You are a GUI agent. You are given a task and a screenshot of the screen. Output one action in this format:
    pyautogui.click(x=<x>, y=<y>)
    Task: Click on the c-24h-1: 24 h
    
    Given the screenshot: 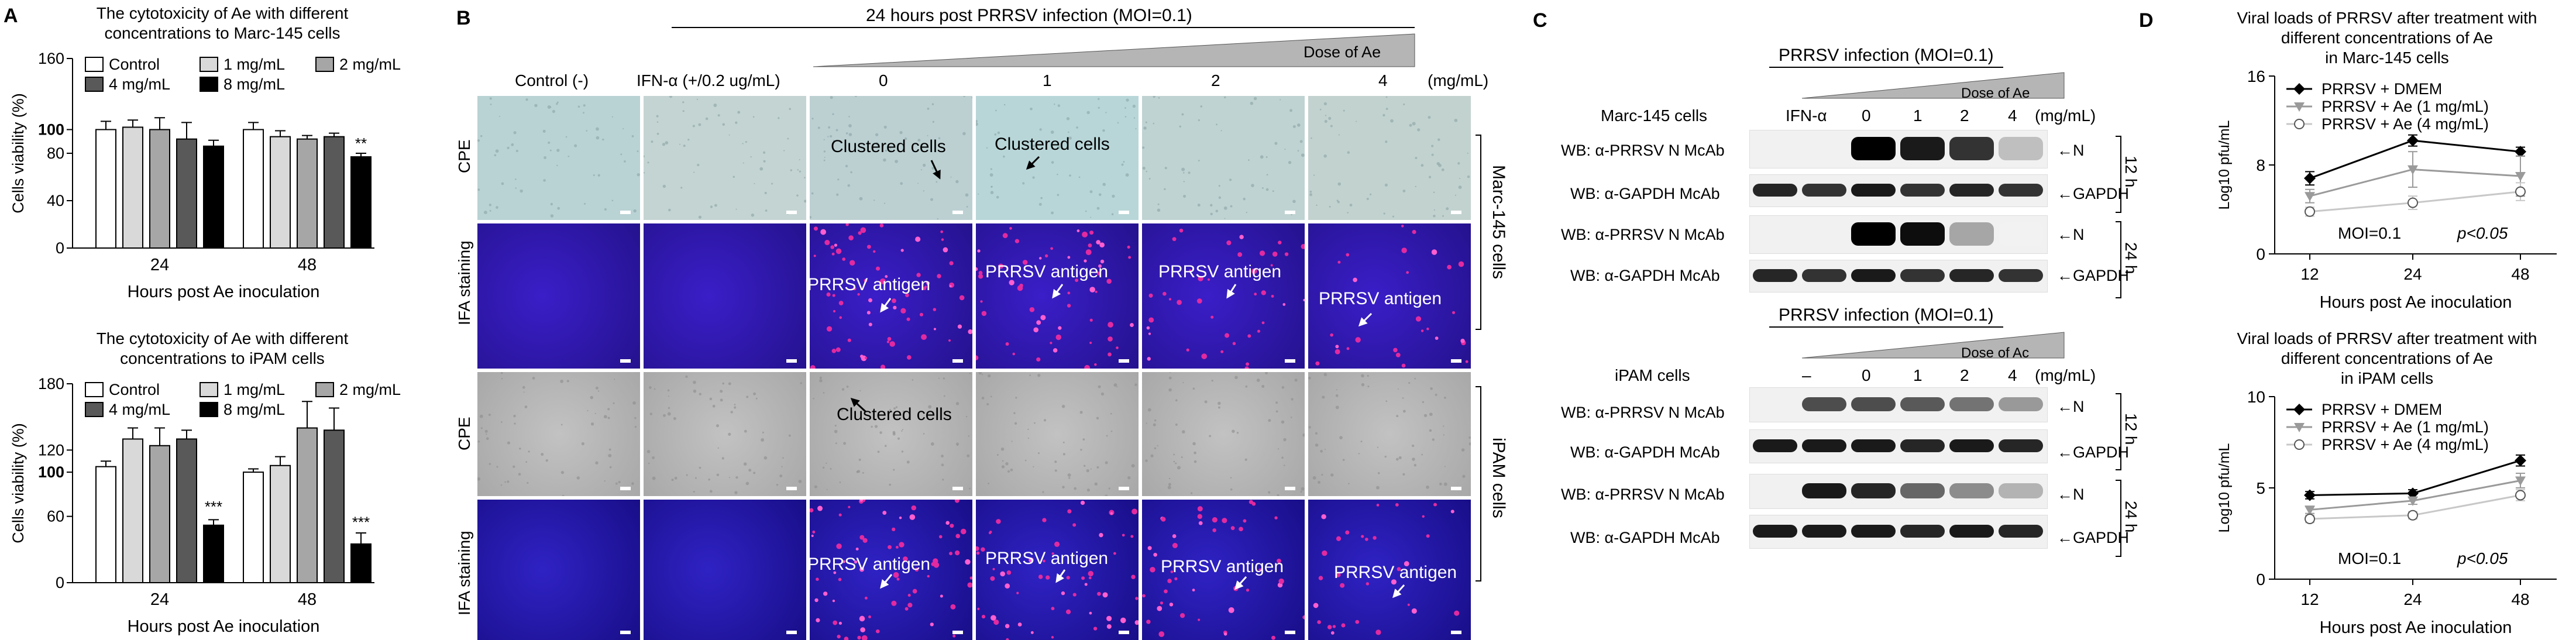 What is the action you would take?
    pyautogui.click(x=2131, y=258)
    